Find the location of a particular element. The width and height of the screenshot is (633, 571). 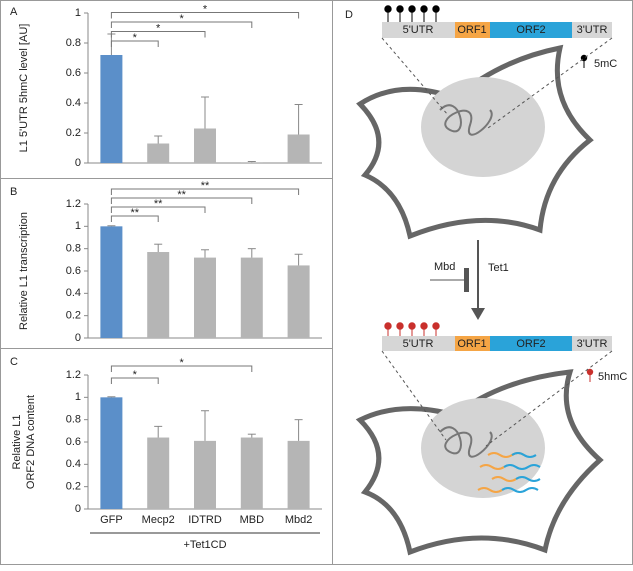

hydroxymethyl-marks is located at coordinates (412, 329).